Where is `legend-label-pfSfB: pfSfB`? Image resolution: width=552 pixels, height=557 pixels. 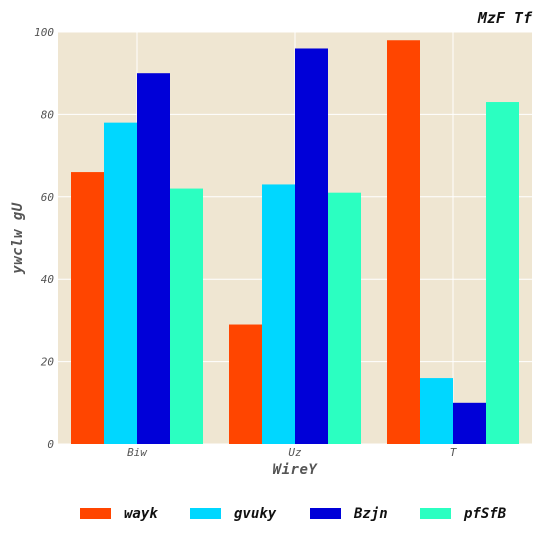
legend-label-pfSfB: pfSfB is located at coordinates (485, 514).